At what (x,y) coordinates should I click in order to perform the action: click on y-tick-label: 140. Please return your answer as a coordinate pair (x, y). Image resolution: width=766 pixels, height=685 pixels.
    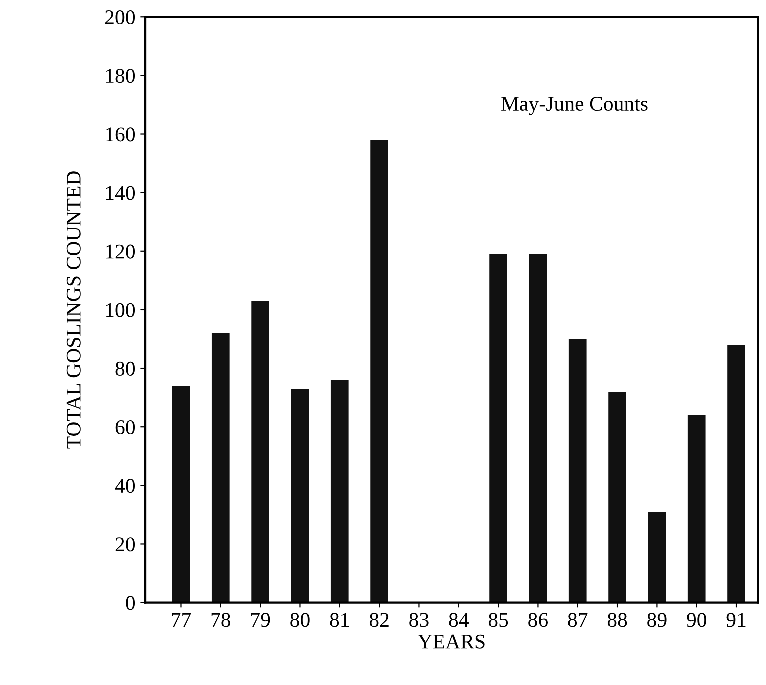
    Looking at the image, I should click on (121, 193).